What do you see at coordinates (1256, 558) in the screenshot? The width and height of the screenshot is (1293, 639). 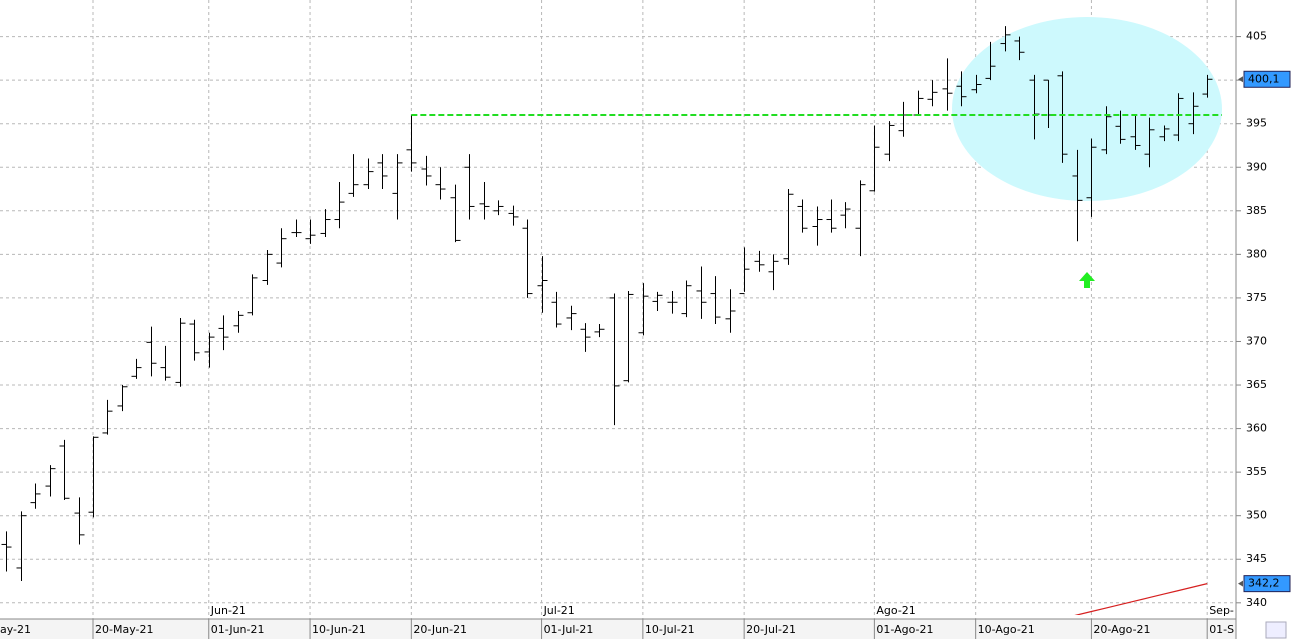 I see `y-tick-label: 345` at bounding box center [1256, 558].